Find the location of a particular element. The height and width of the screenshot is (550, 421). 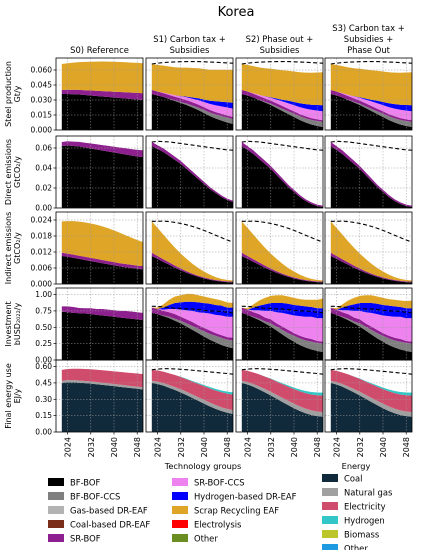

panel-investment-S0 is located at coordinates (99, 324).